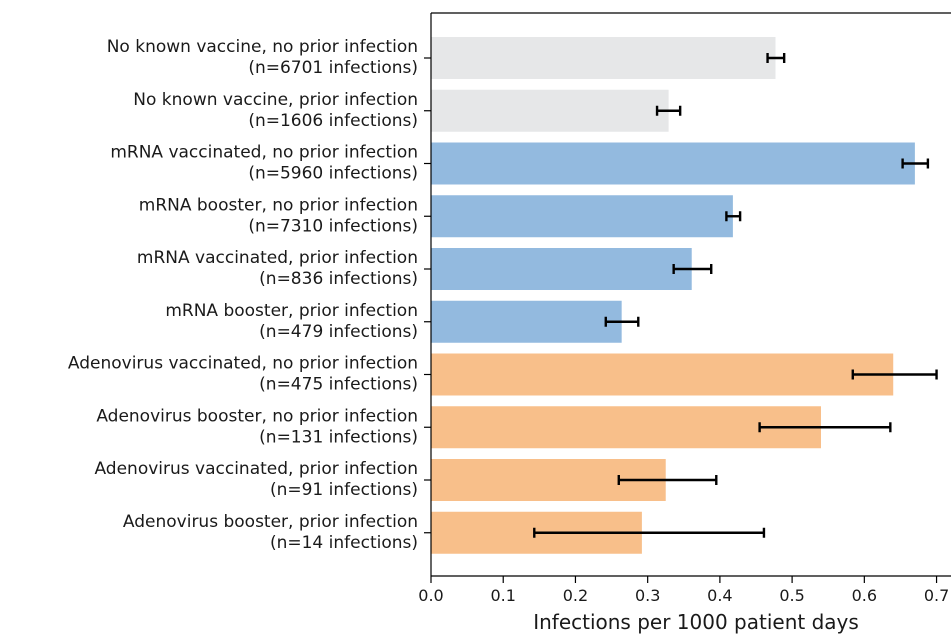  What do you see at coordinates (936, 595) in the screenshot?
I see `x-tick-label: 0.7` at bounding box center [936, 595].